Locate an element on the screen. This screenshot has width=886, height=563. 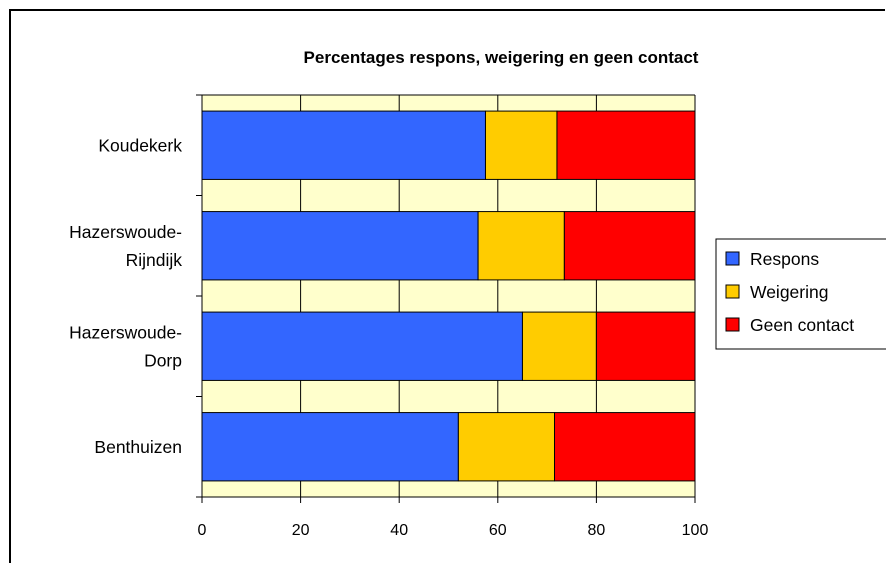
x-tick-label: 100 is located at coordinates (695, 530).